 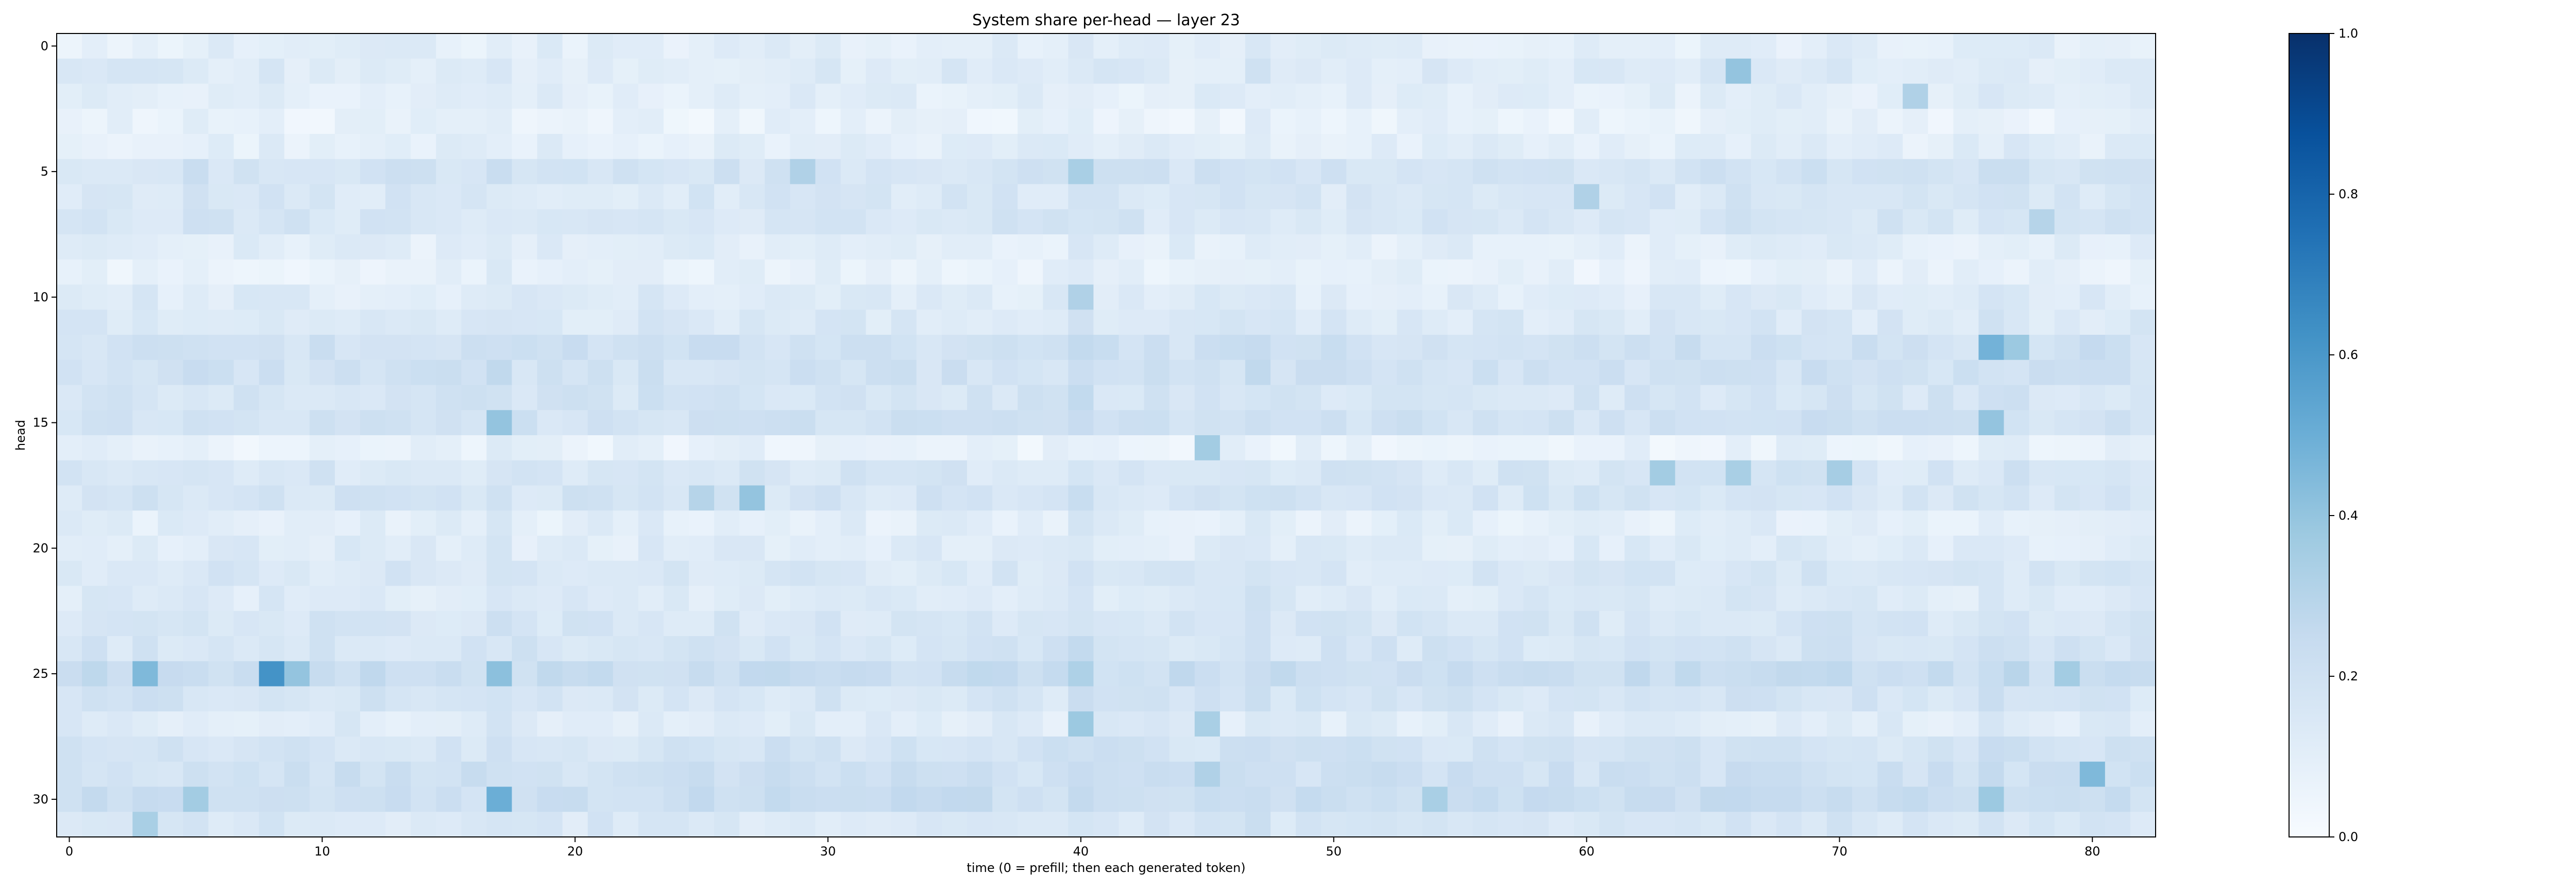 I want to click on y-axis-label: head, so click(x=20, y=435).